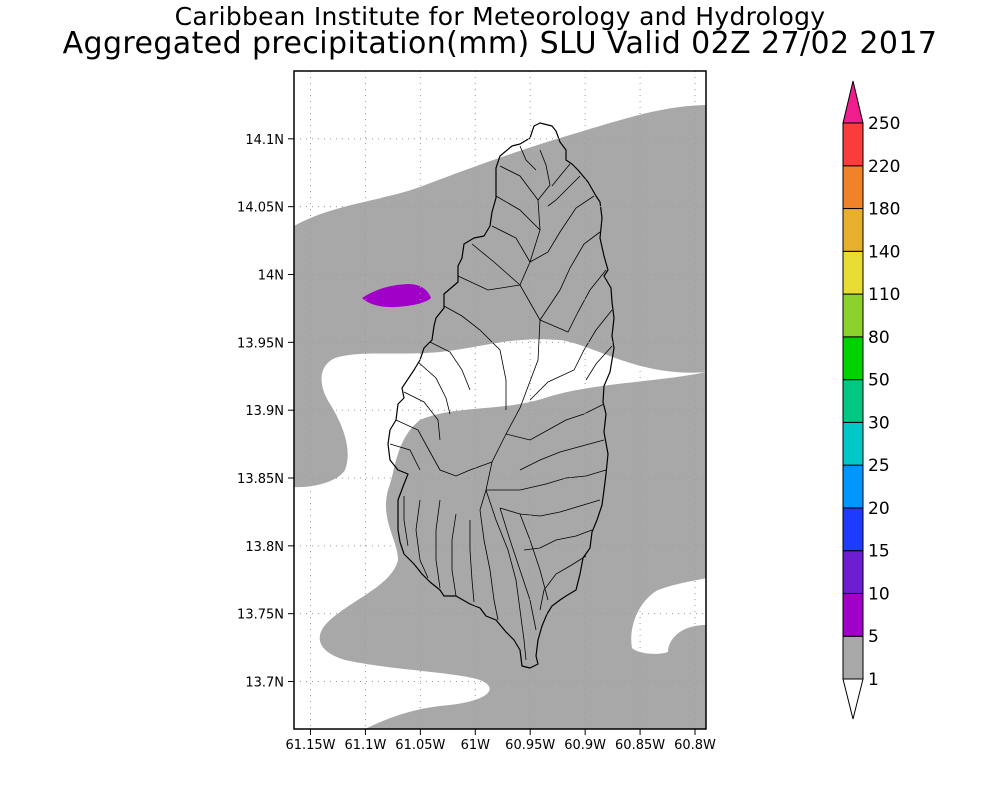 Image resolution: width=1000 pixels, height=800 pixels. Describe the element at coordinates (530, 745) in the screenshot. I see `lon-tick-label-4: 60.95W` at that location.